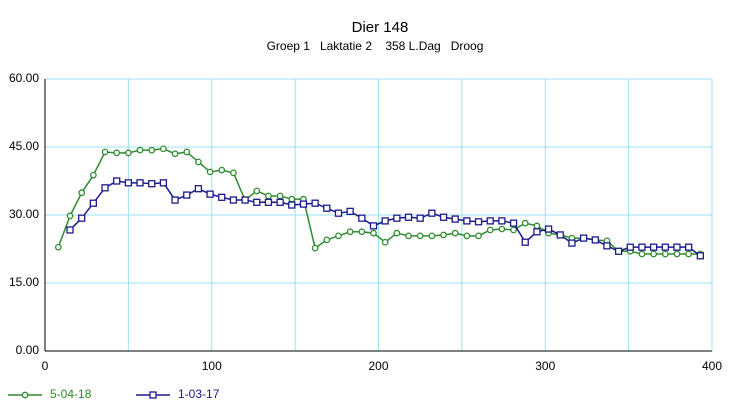  Describe the element at coordinates (212, 366) in the screenshot. I see `x-tick-label: 100` at that location.